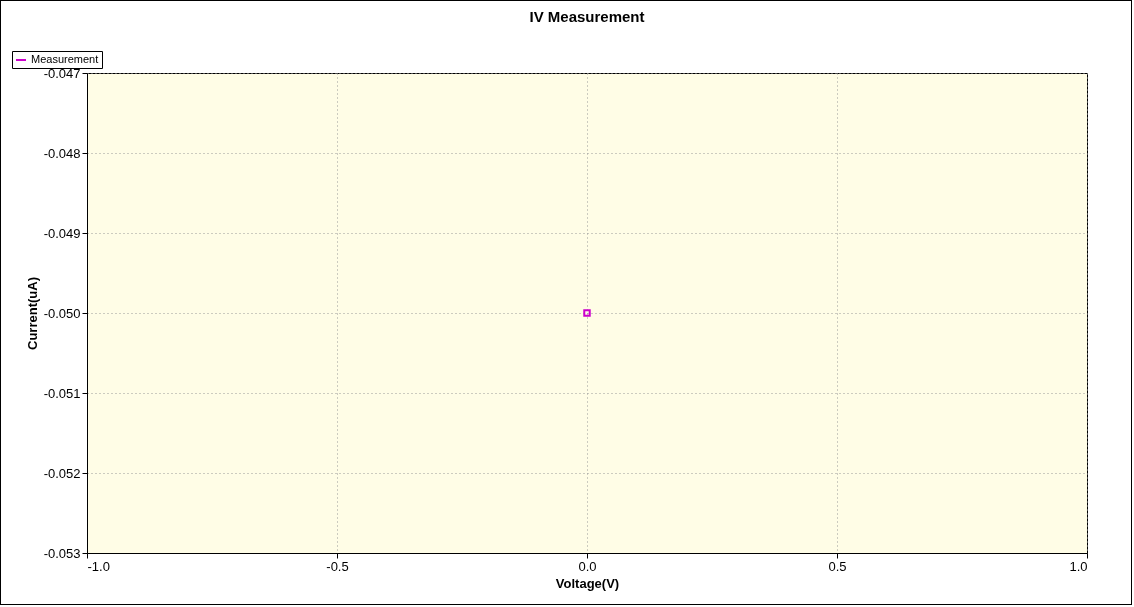 Image resolution: width=1134 pixels, height=607 pixels. I want to click on x-axis-title: Voltage(V), so click(587, 583).